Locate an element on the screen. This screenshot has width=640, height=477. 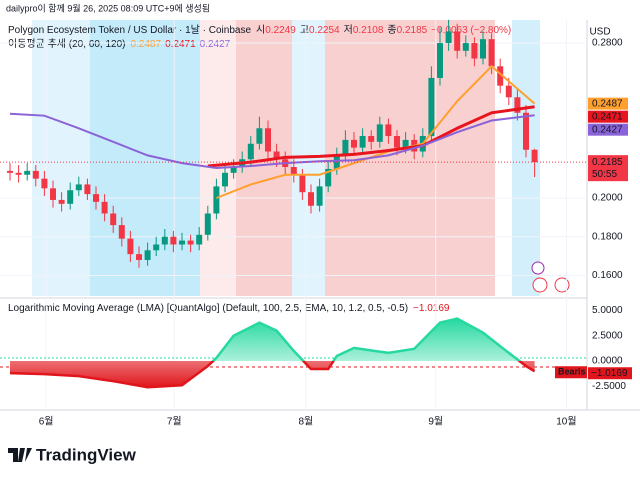
brand: TradingView is located at coordinates (86, 454).